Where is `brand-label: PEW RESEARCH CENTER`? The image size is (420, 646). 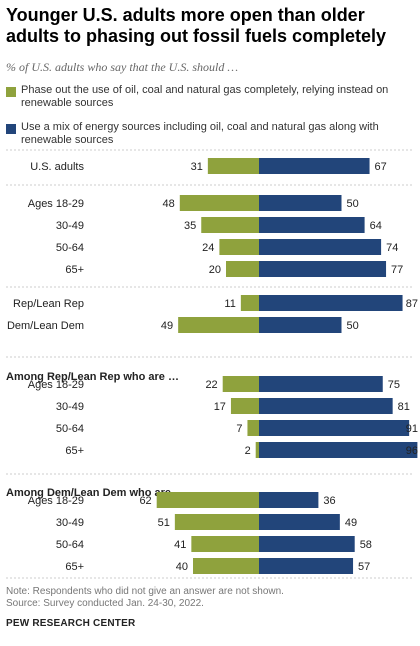 brand-label: PEW RESEARCH CENTER is located at coordinates (71, 623).